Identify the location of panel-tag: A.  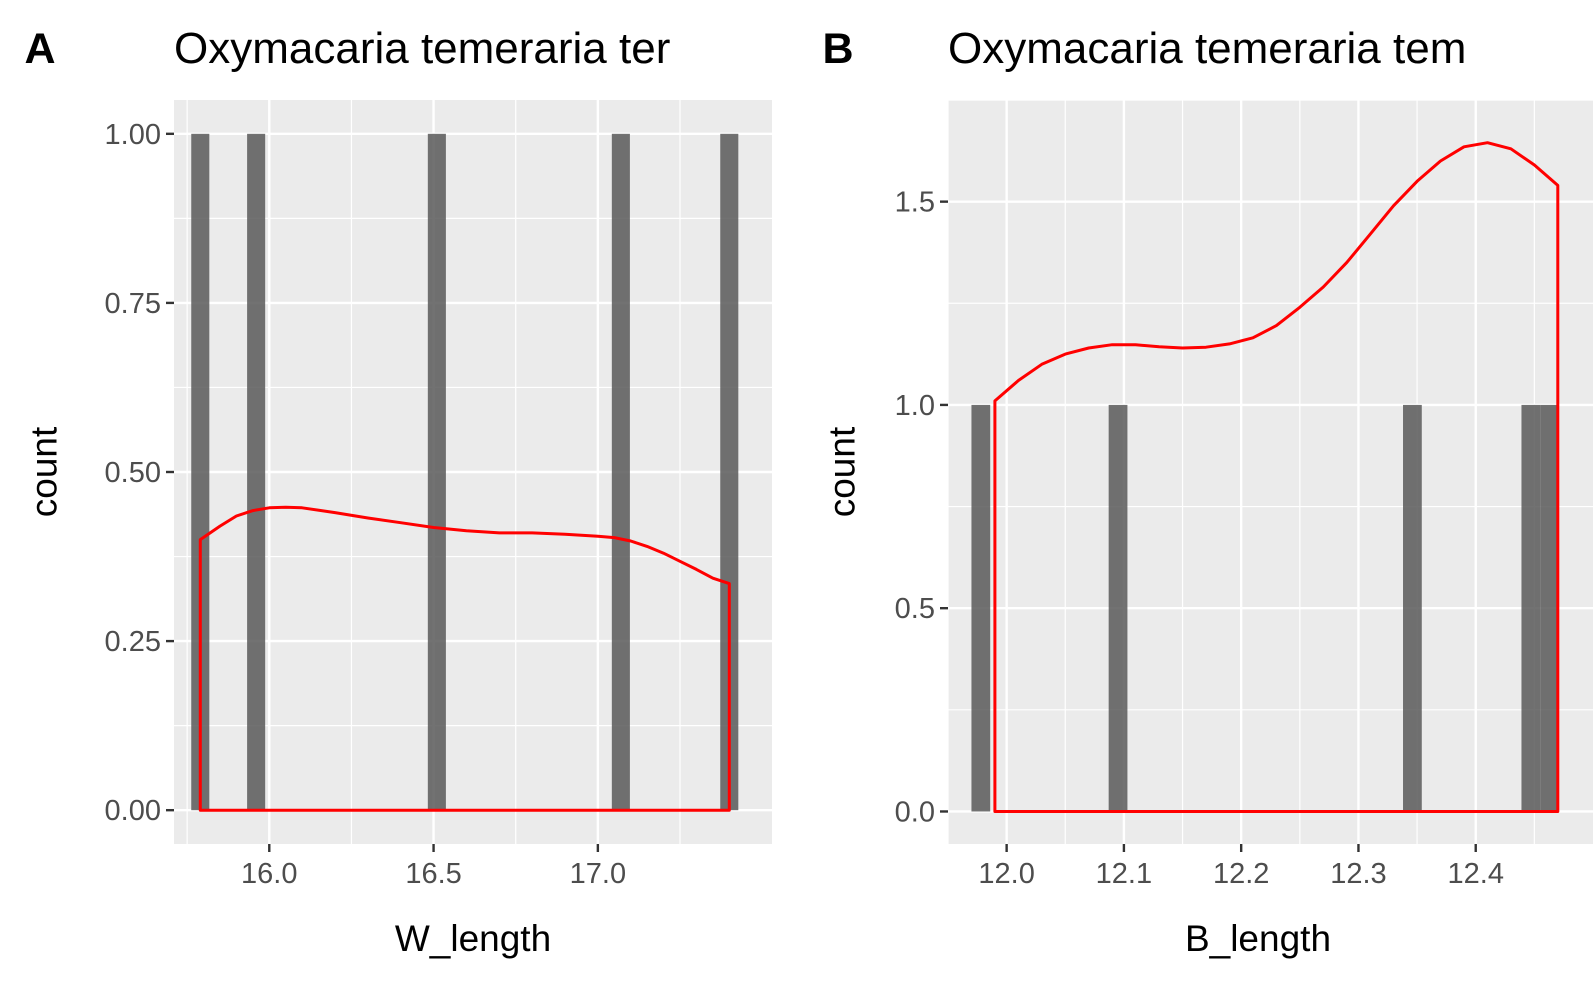
(39, 49).